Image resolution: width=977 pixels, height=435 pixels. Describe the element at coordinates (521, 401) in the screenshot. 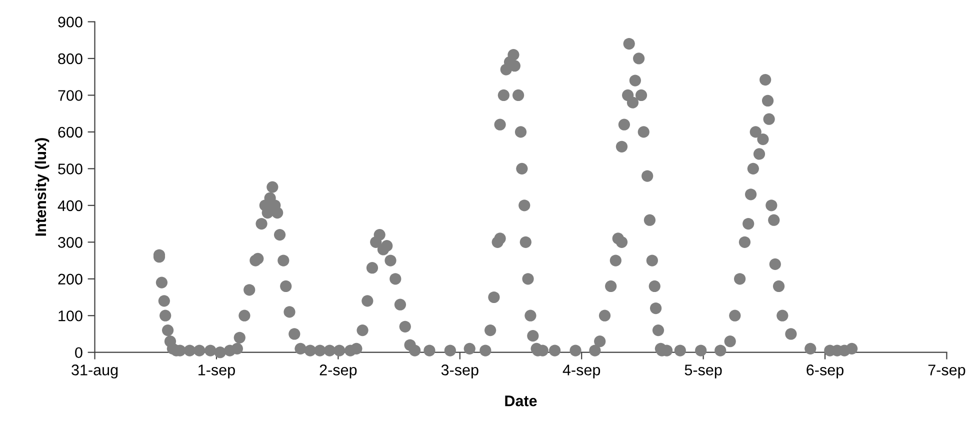

I see `x-axis-title: Date` at that location.